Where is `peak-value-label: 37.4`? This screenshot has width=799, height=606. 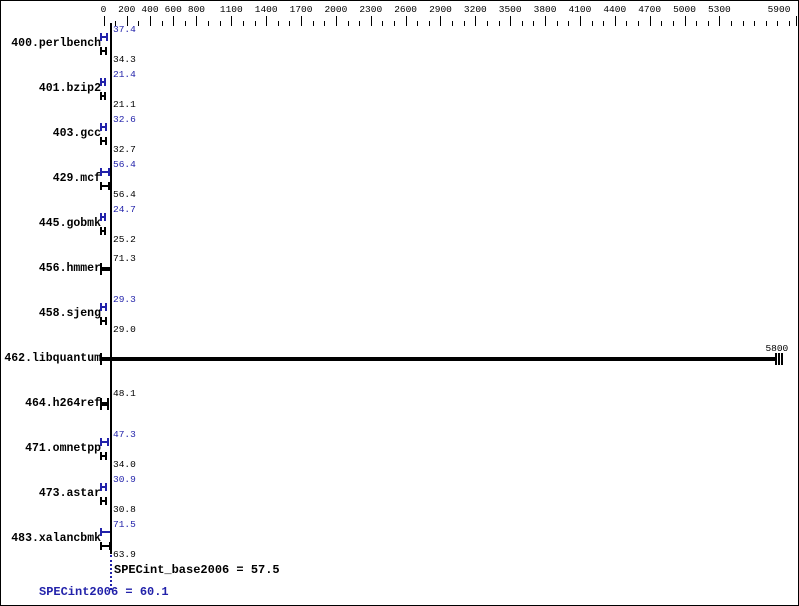
peak-value-label: 37.4 is located at coordinates (124, 29).